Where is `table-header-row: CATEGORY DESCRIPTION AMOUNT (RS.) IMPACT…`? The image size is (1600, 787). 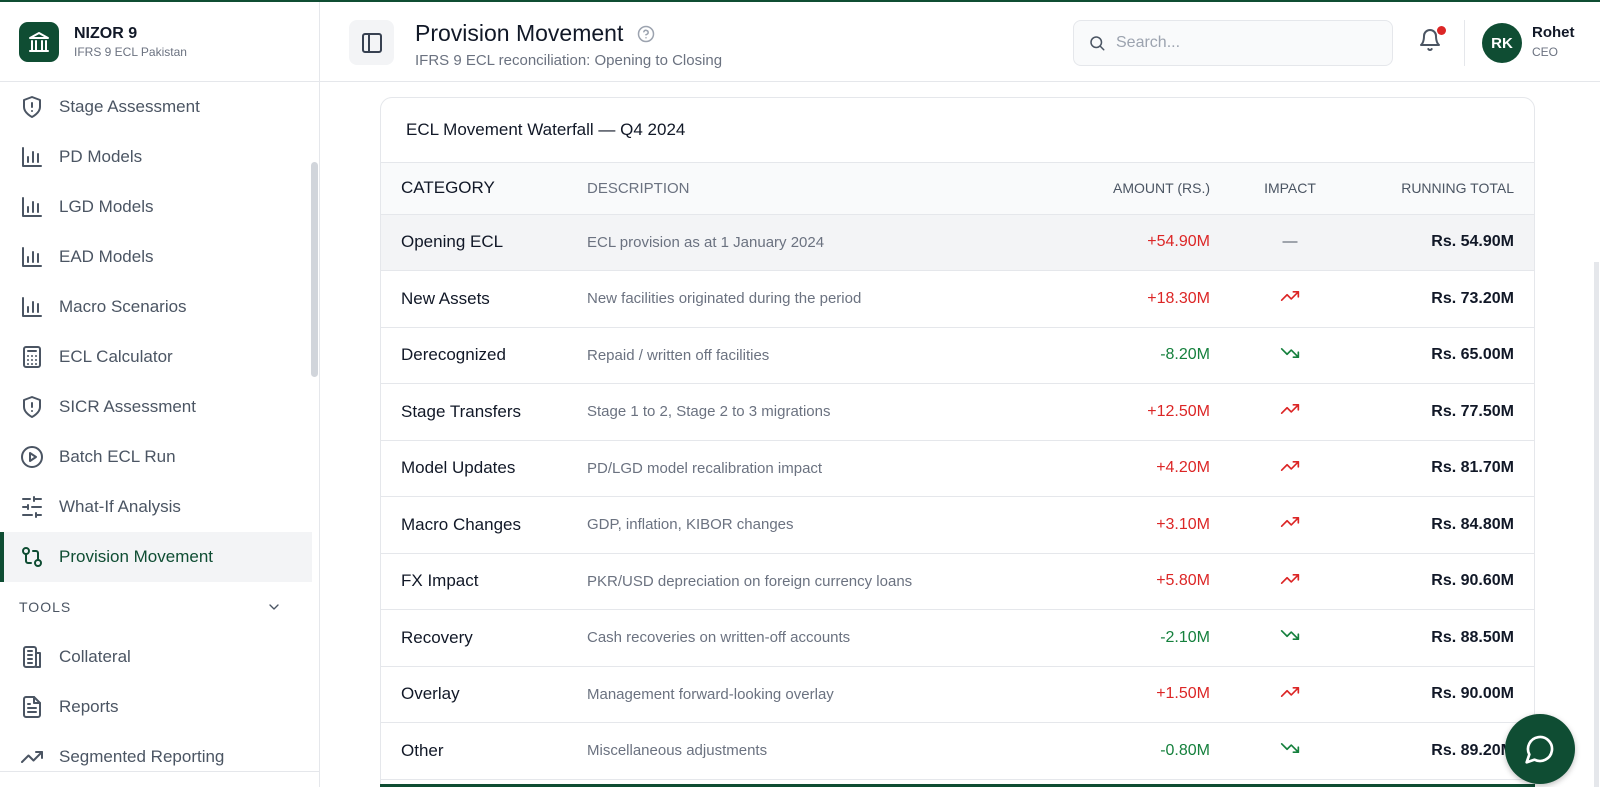 table-header-row: CATEGORY DESCRIPTION AMOUNT (RS.) IMPACT… is located at coordinates (957, 189).